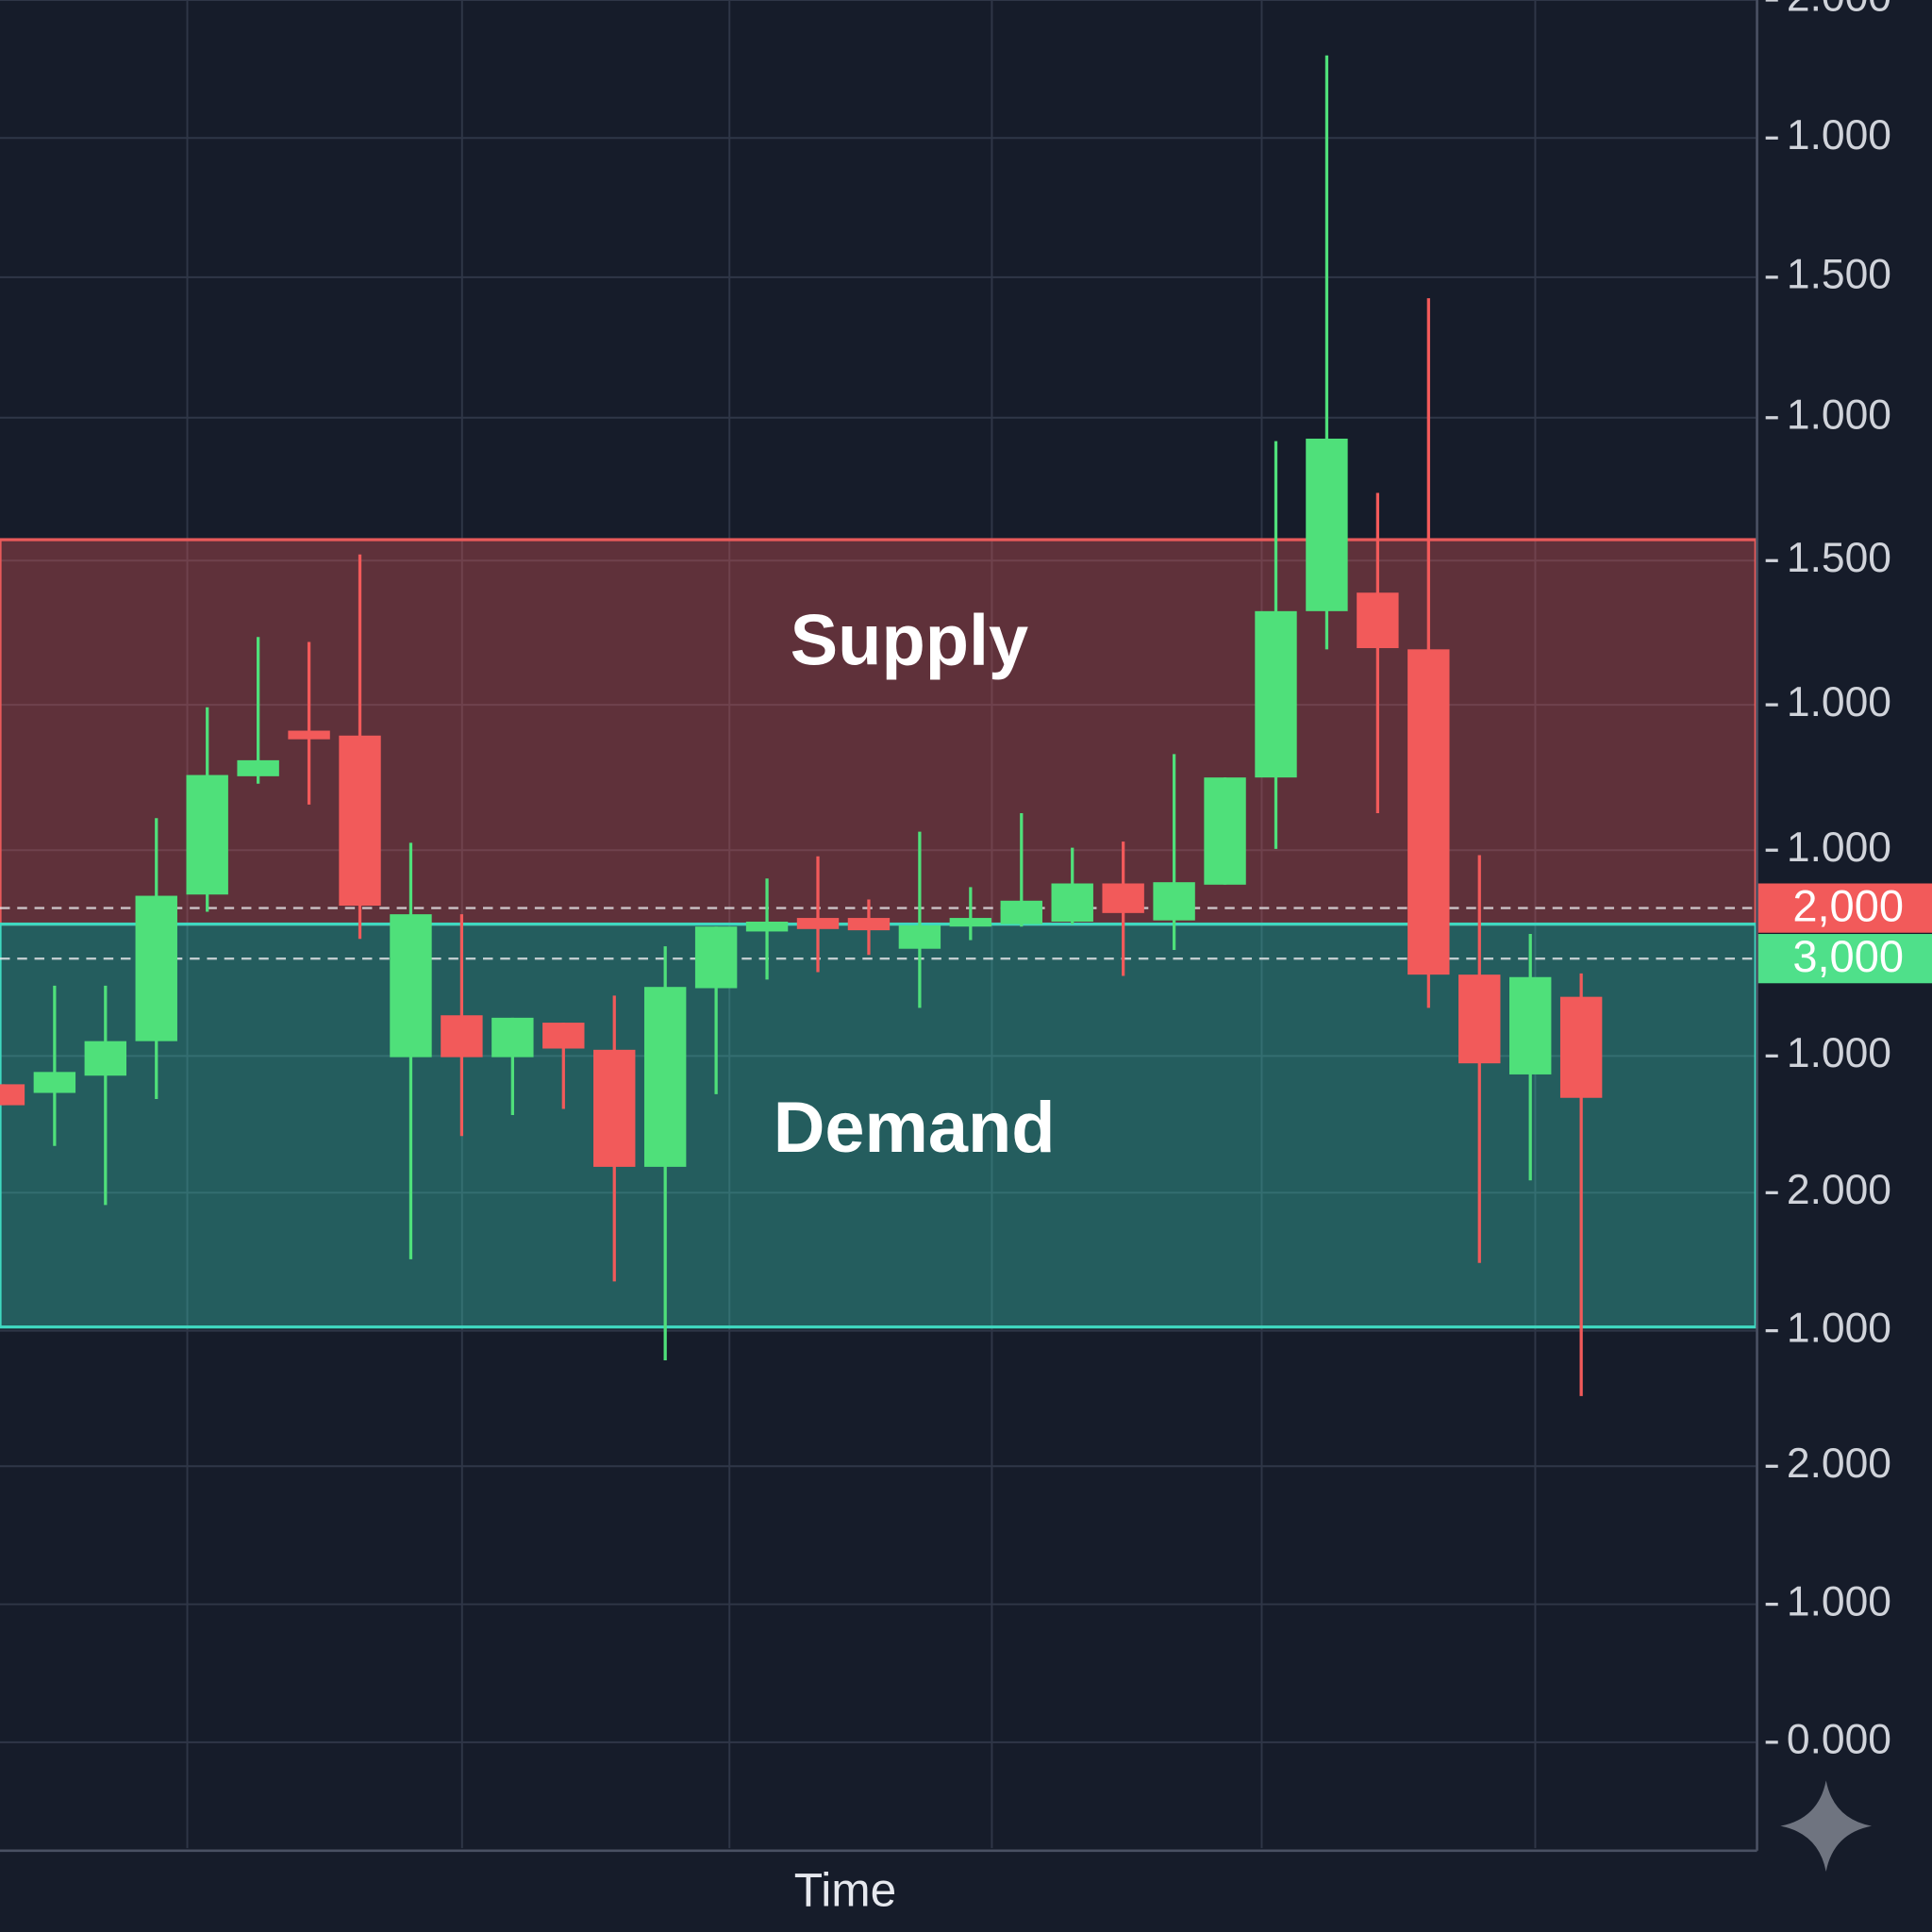 The width and height of the screenshot is (1932, 1932). I want to click on zone-label: Supply, so click(910, 640).